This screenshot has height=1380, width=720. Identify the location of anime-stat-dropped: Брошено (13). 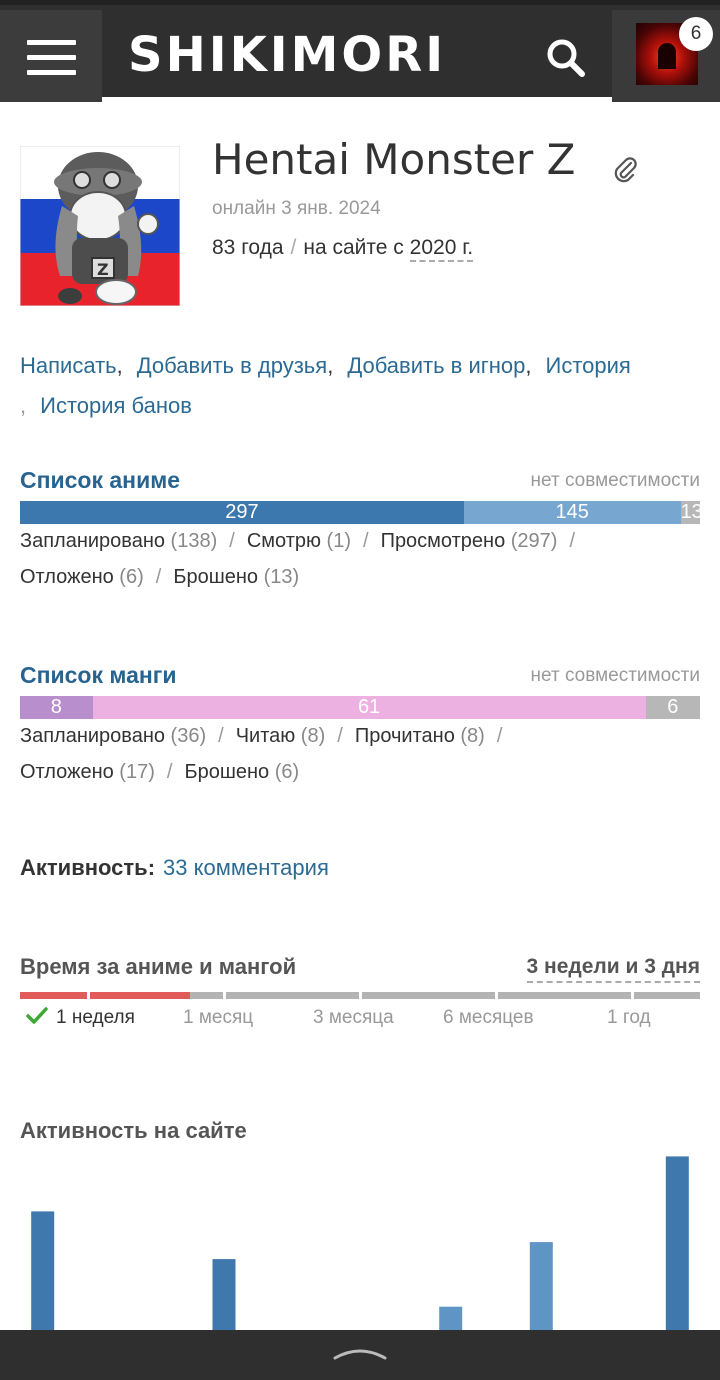
(236, 577).